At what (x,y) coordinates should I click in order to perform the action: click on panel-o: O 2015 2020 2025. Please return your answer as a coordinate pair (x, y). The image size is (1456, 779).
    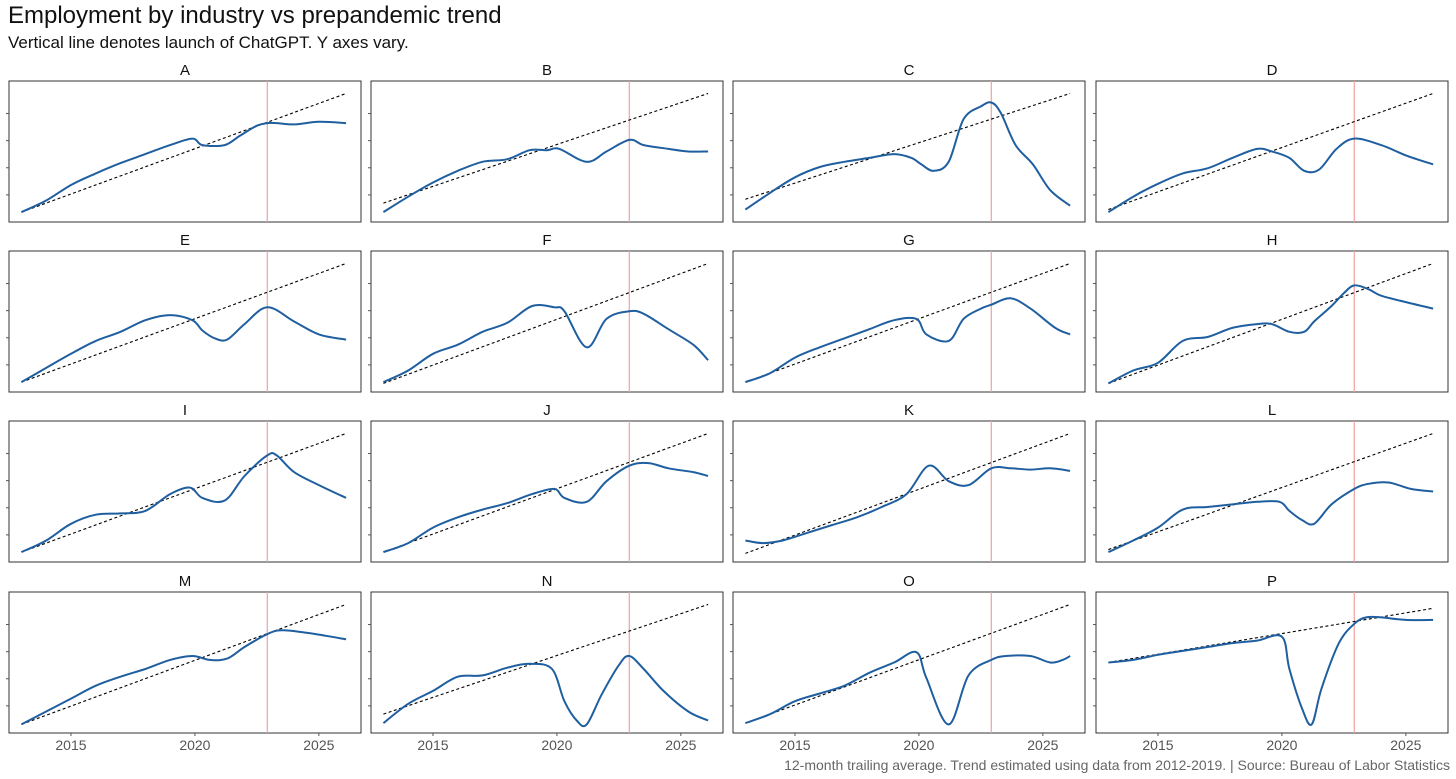
    Looking at the image, I should click on (908, 663).